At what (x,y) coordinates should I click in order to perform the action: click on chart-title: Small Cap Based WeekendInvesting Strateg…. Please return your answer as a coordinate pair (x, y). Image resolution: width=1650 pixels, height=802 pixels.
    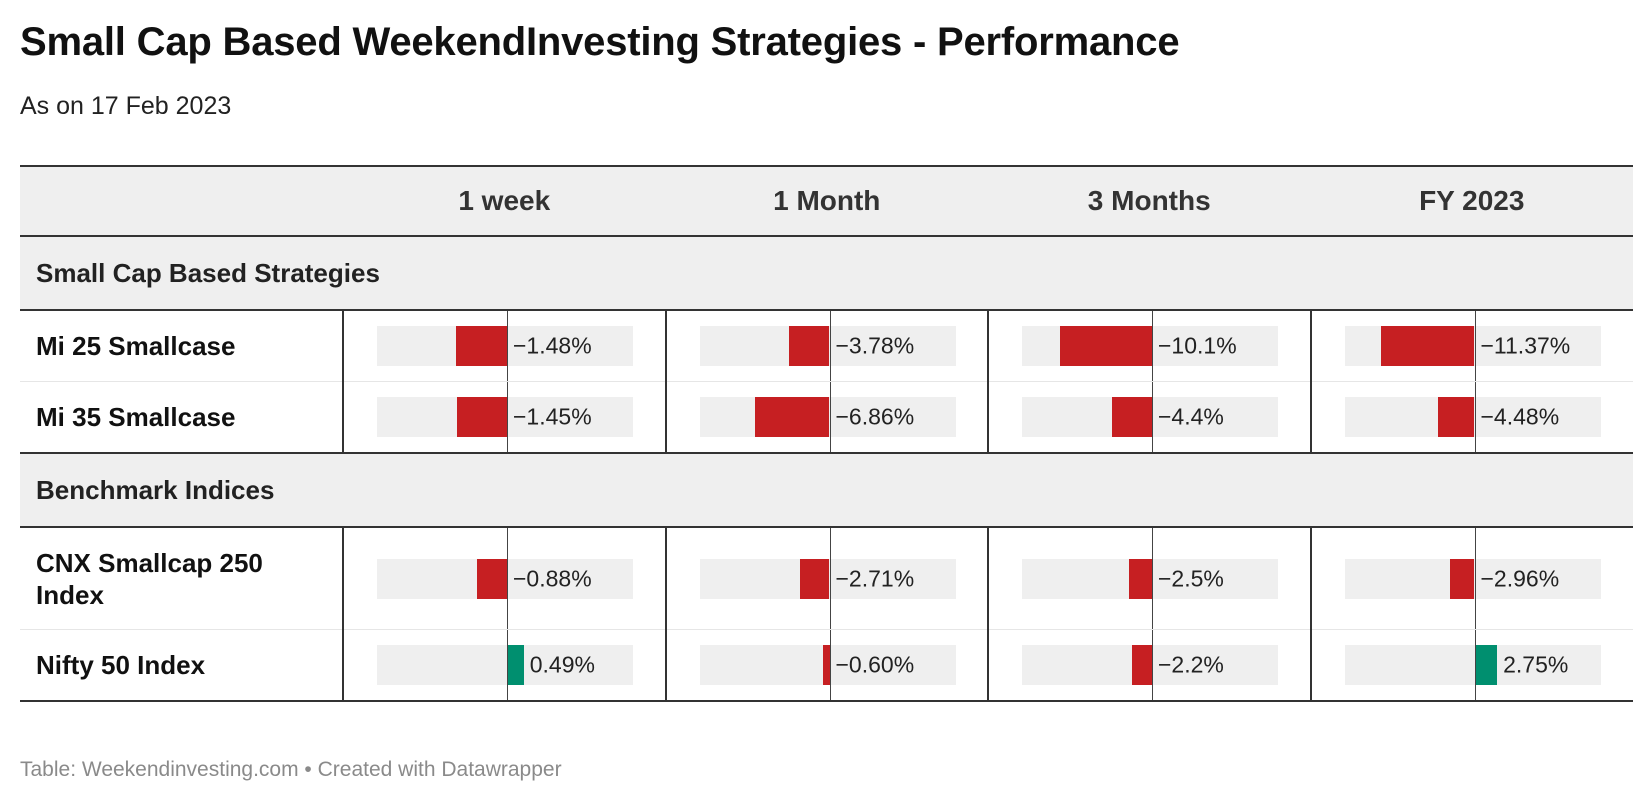
    Looking at the image, I should click on (600, 42).